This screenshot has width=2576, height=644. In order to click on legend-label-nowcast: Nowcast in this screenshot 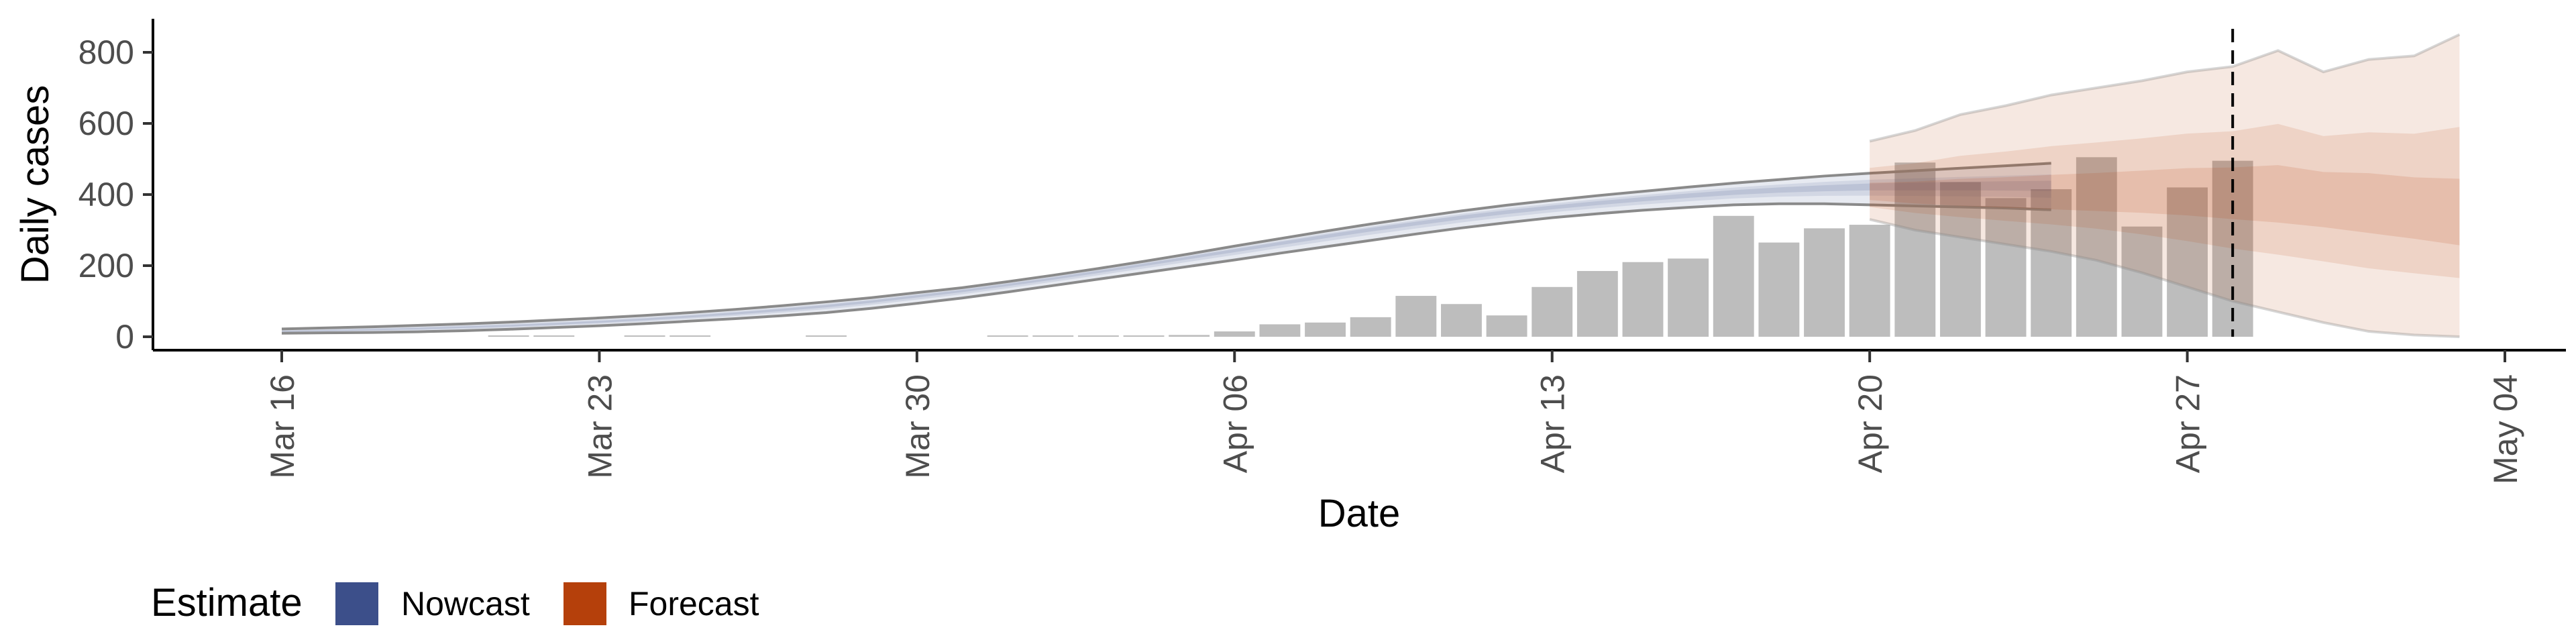, I will do `click(465, 604)`.